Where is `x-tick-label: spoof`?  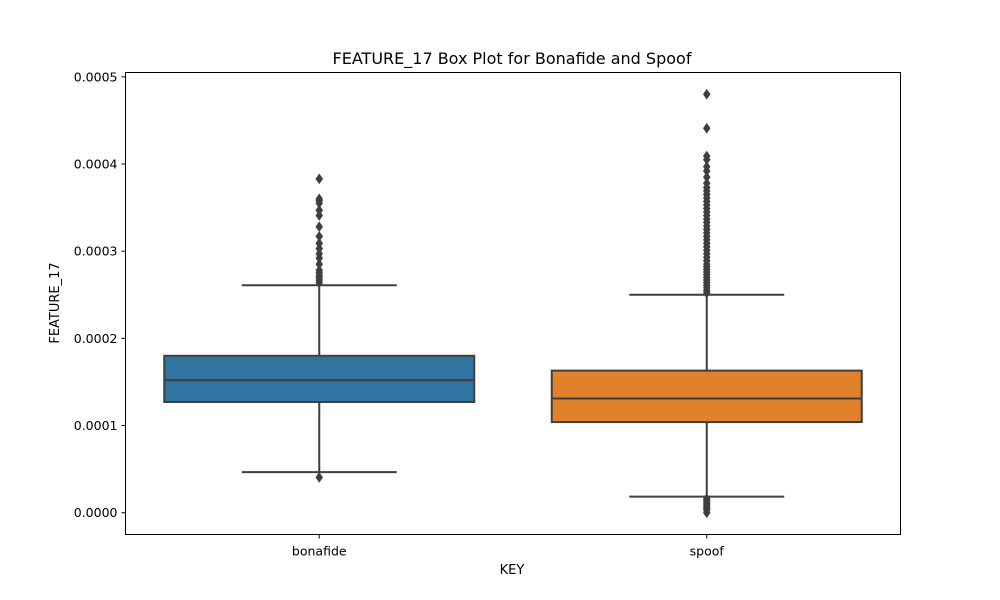 x-tick-label: spoof is located at coordinates (707, 551).